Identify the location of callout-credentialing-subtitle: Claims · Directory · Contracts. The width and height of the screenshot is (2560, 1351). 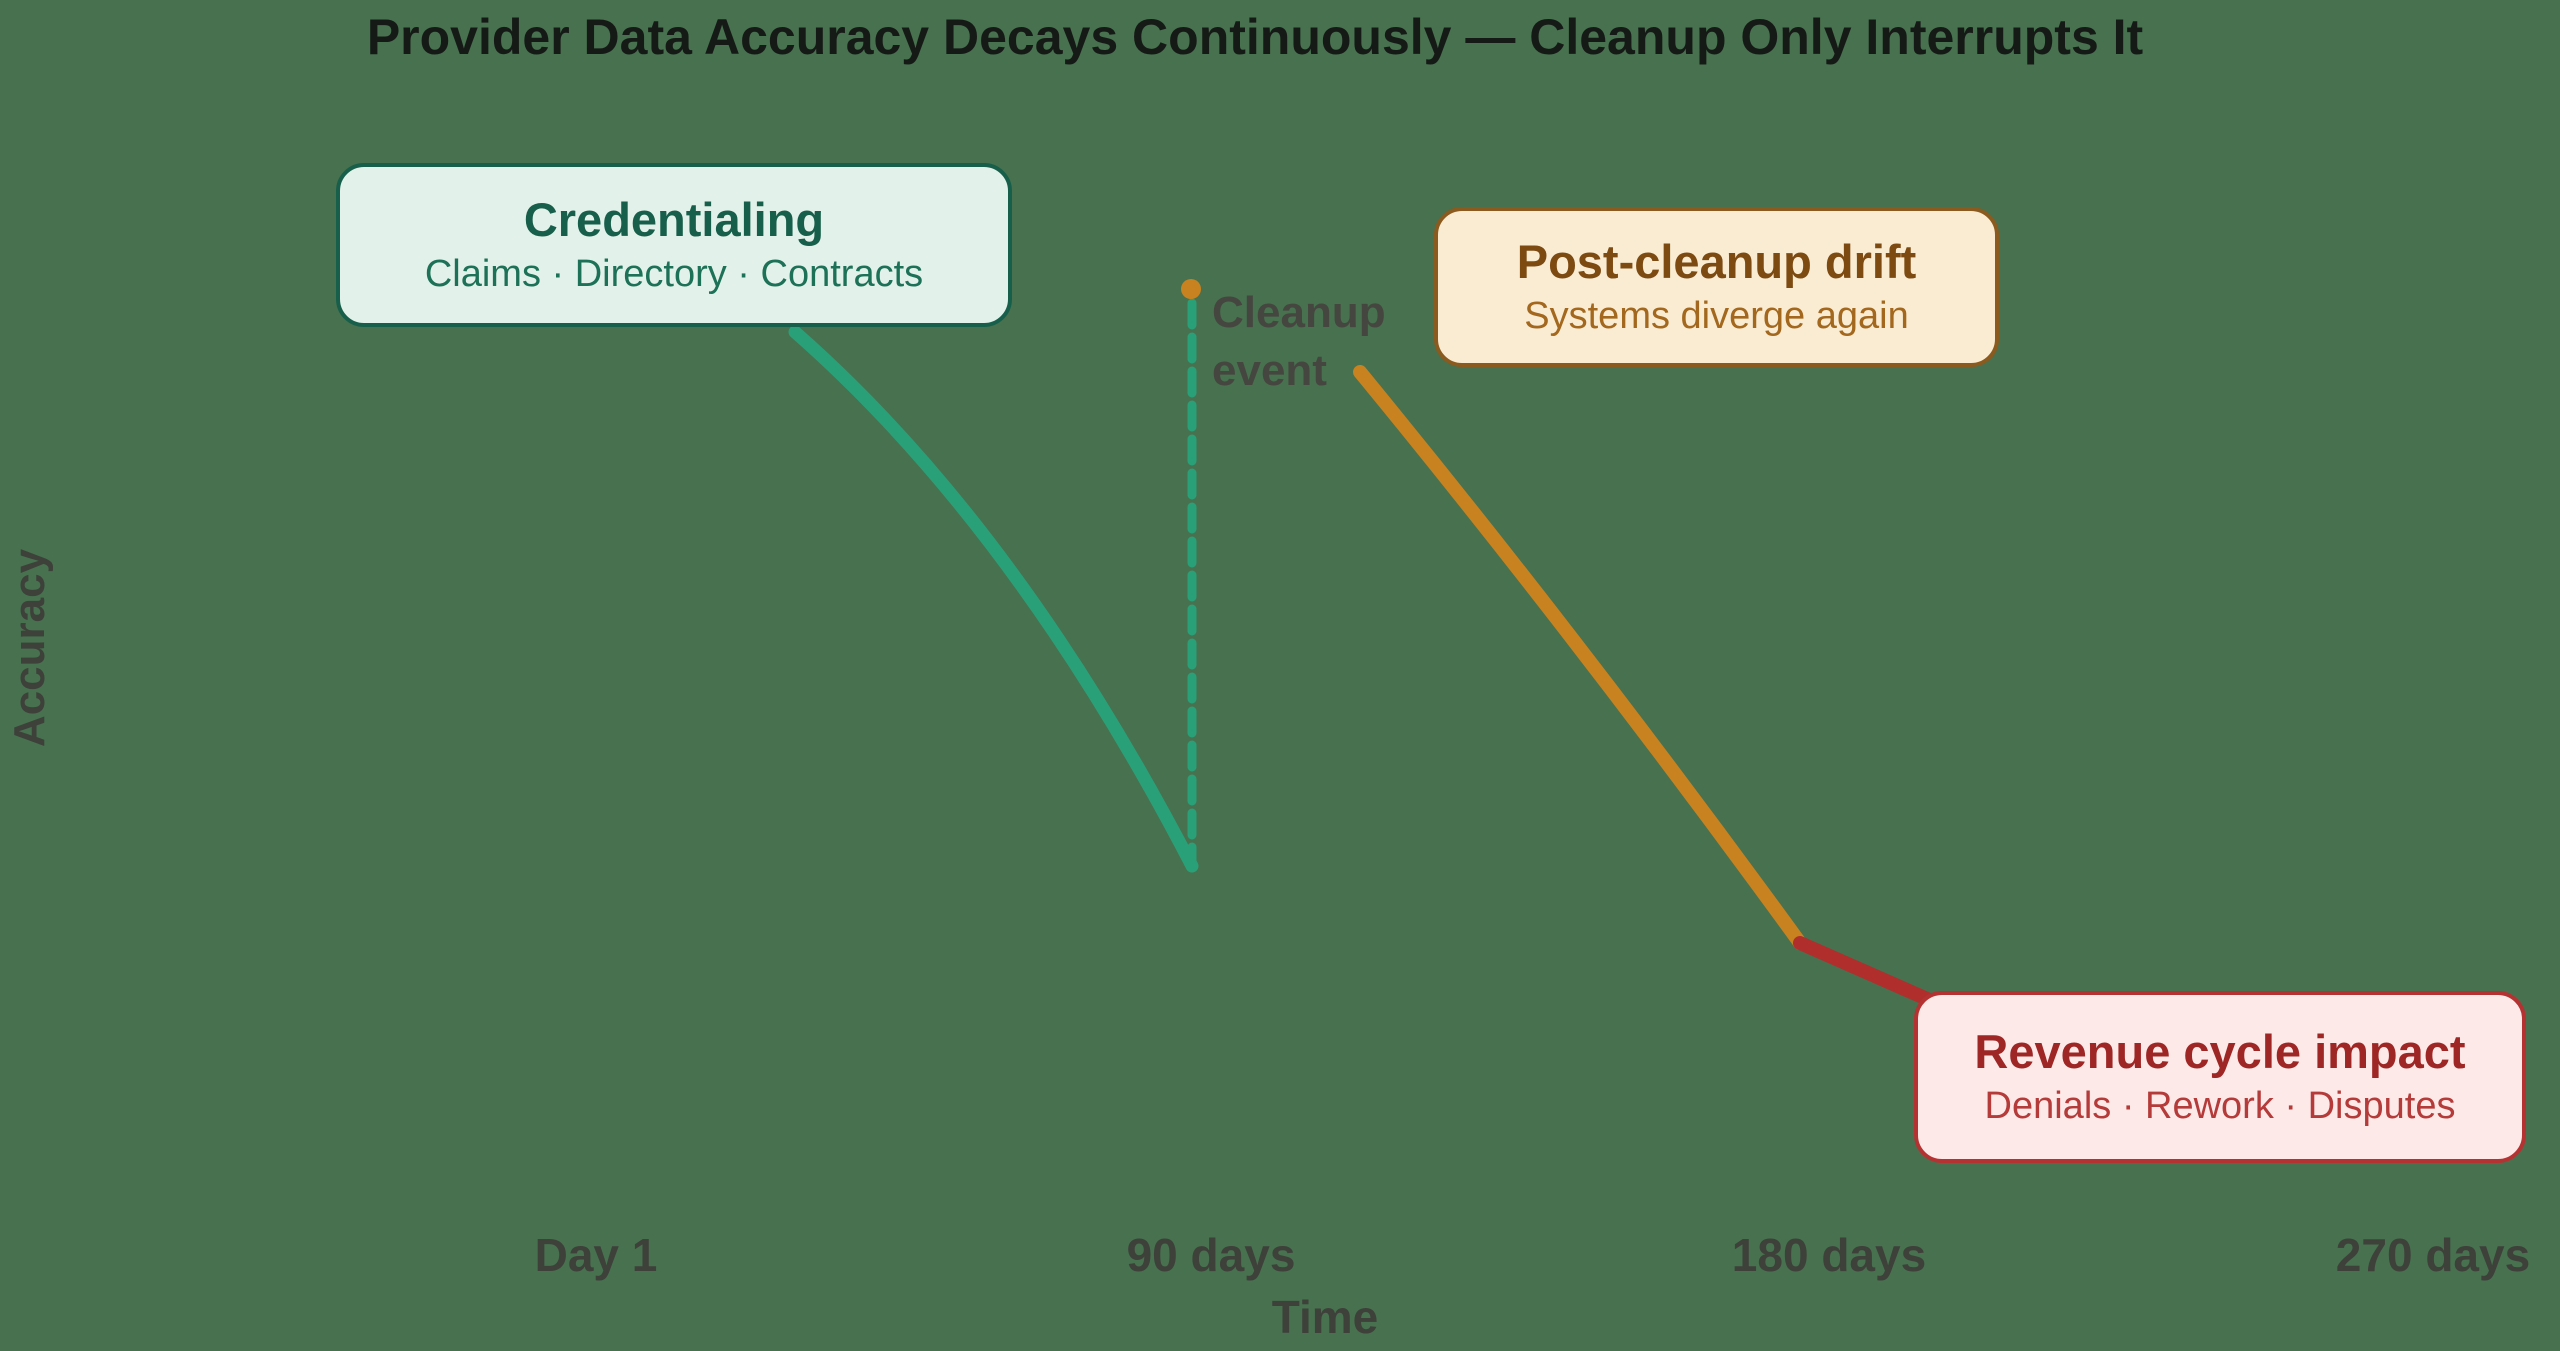
(674, 274).